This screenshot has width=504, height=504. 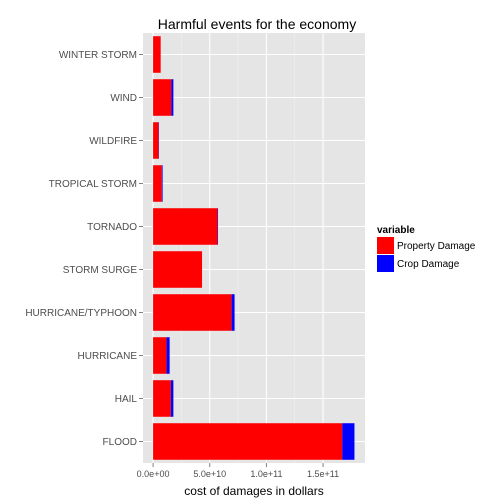 What do you see at coordinates (428, 264) in the screenshot?
I see `legend-label: Crop Damage` at bounding box center [428, 264].